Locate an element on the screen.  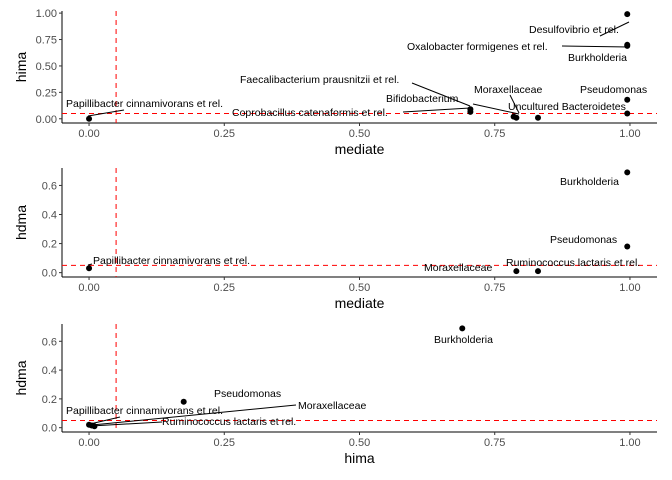
point-label: Coprobacillus catenaformis et rel. is located at coordinates (310, 113).